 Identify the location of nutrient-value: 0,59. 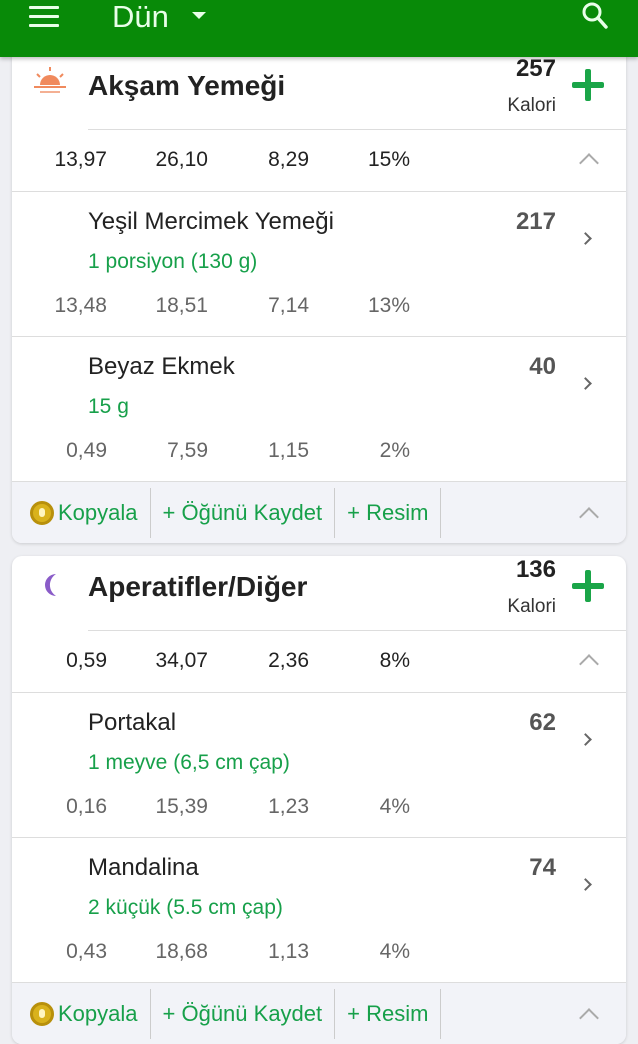
(86, 660).